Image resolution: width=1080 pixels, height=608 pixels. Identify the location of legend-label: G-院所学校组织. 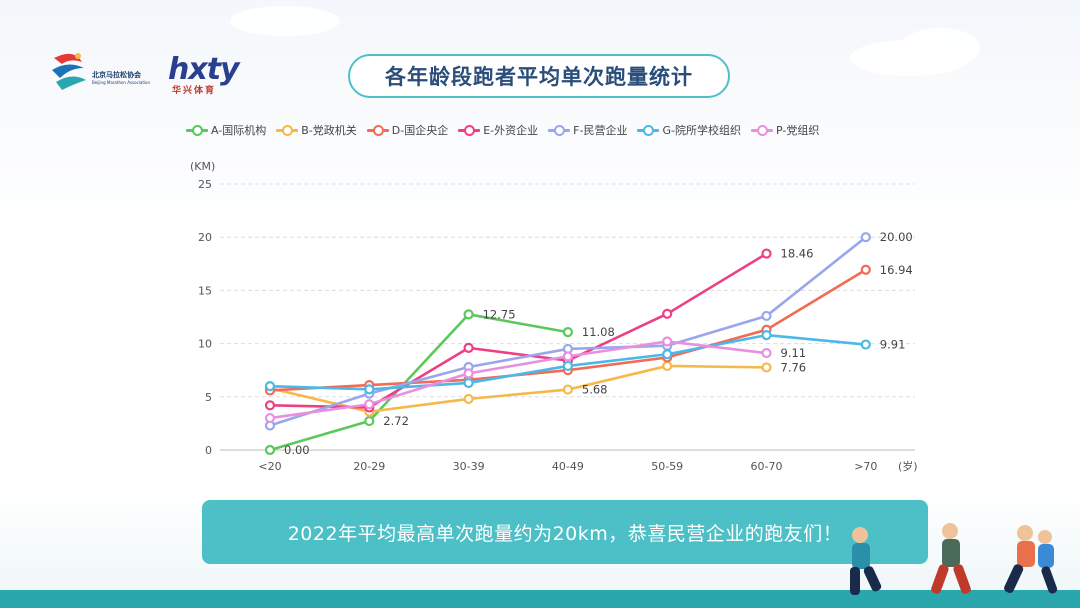
(701, 130).